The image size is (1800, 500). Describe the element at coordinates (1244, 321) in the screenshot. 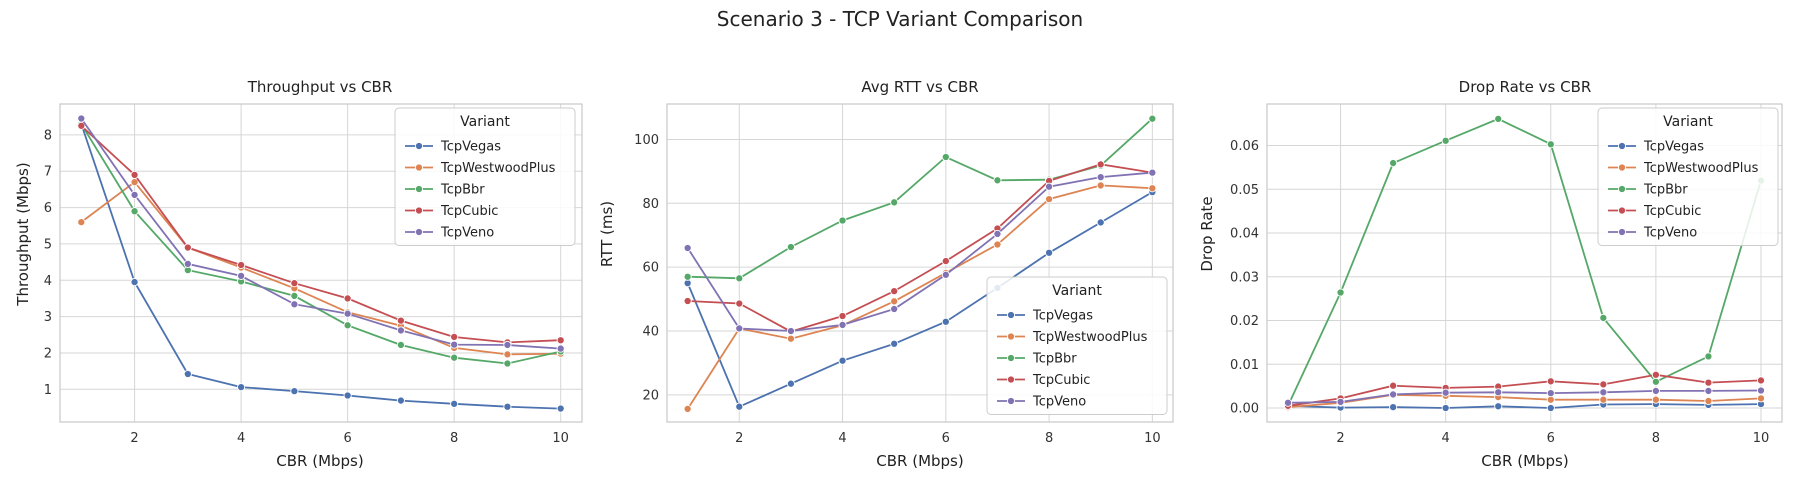

I see `y-tick-label: 0.02` at that location.